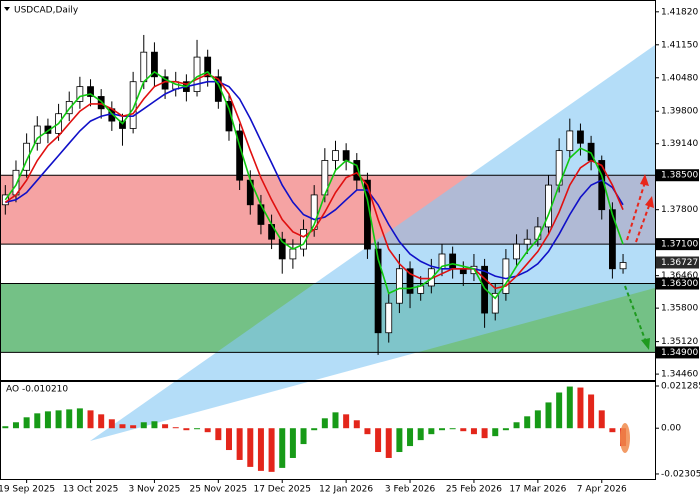 The height and width of the screenshot is (500, 700). Describe the element at coordinates (679, 210) in the screenshot. I see `y-tick-label: 1.37800` at that location.